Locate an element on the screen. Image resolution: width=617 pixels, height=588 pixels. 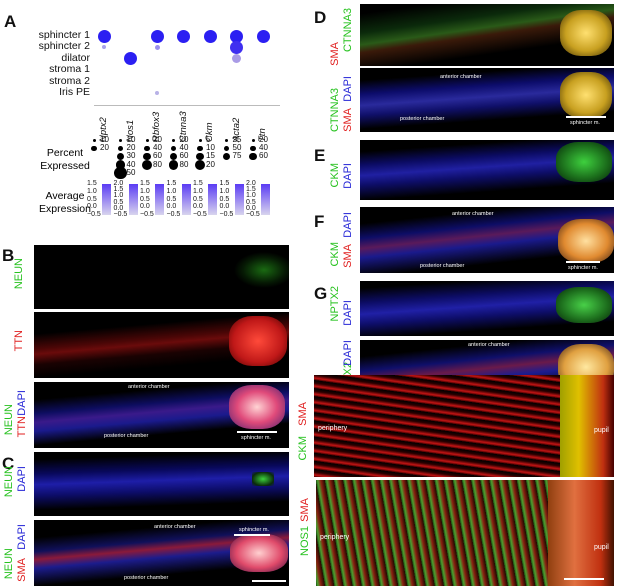
text-d-posterior: posterior chamber is located at coordinates (422, 119).